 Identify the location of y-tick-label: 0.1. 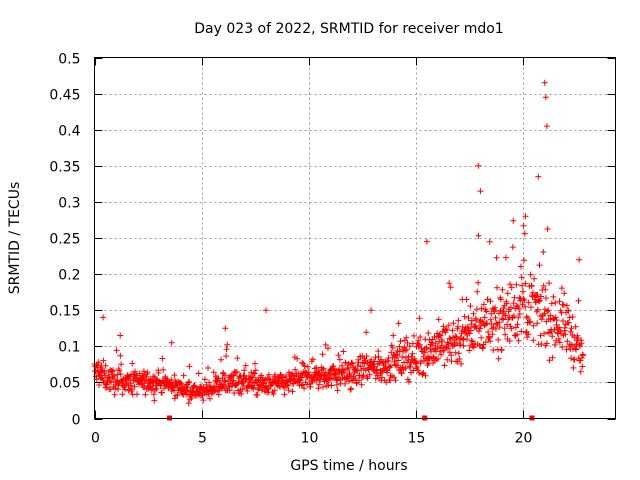
(69, 348).